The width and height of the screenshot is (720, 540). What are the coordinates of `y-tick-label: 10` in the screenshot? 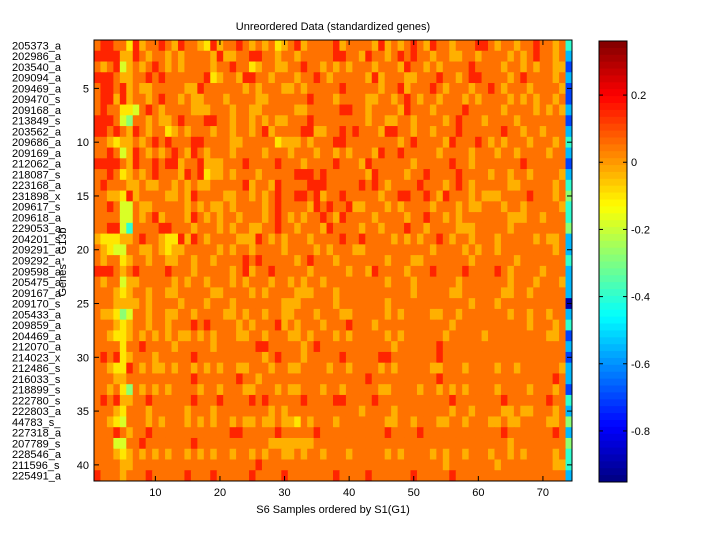 It's located at (83, 143).